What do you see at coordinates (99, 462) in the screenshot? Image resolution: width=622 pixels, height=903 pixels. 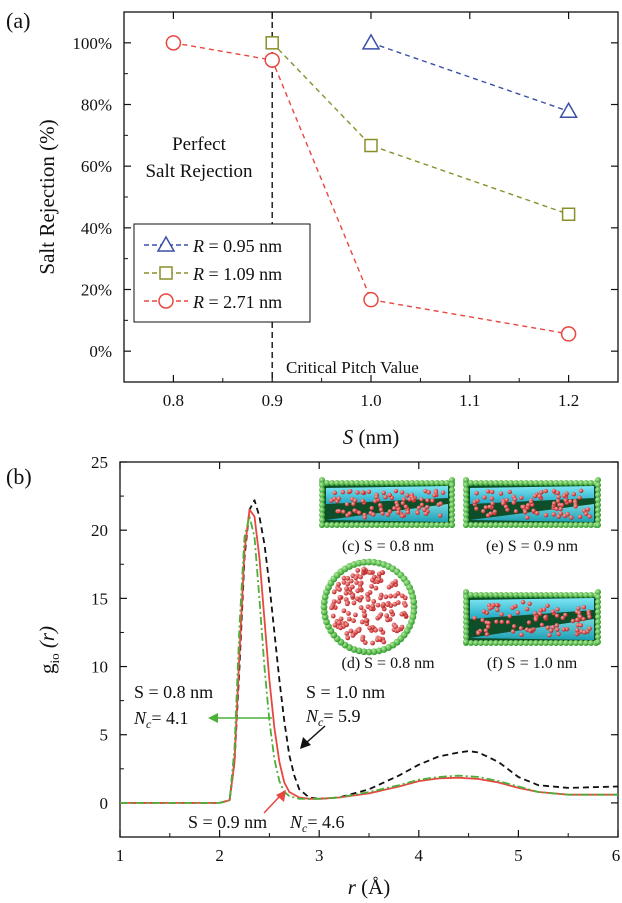 I see `panel-b-ytick-label: 25` at bounding box center [99, 462].